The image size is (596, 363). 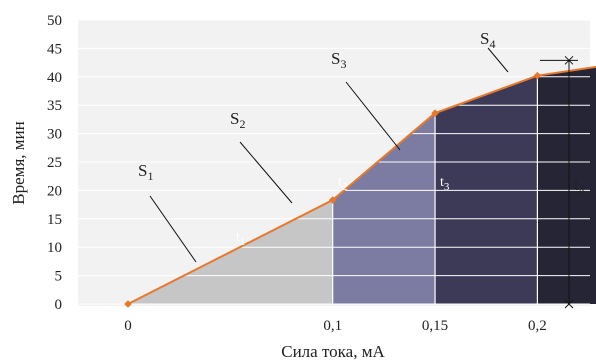 I want to click on y-axis-title: Время, мин, so click(x=18, y=162).